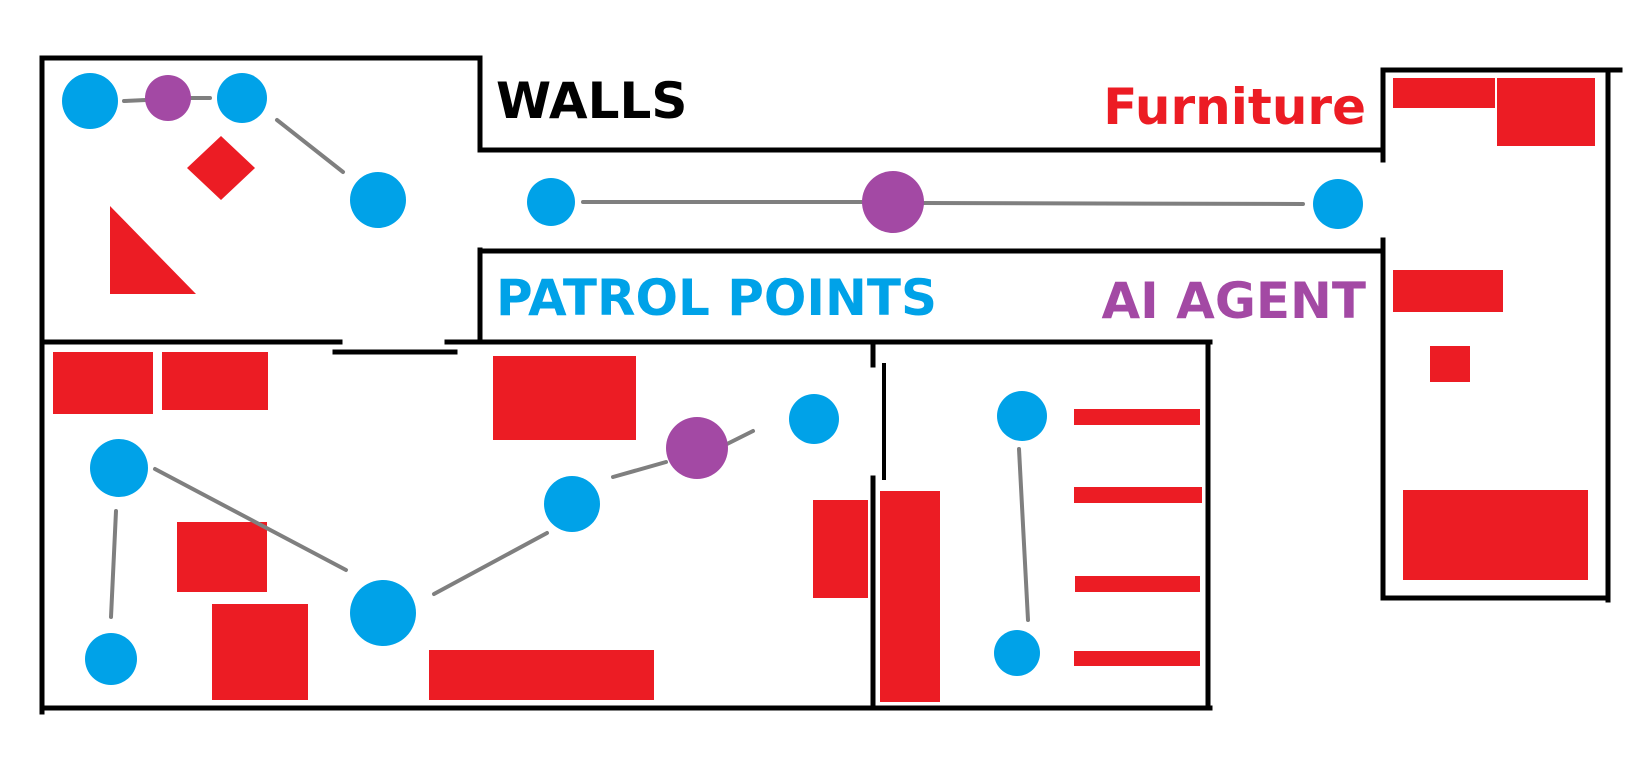 The width and height of the screenshot is (1647, 772). I want to click on legend-furniture-label: Furniture, so click(1234, 107).